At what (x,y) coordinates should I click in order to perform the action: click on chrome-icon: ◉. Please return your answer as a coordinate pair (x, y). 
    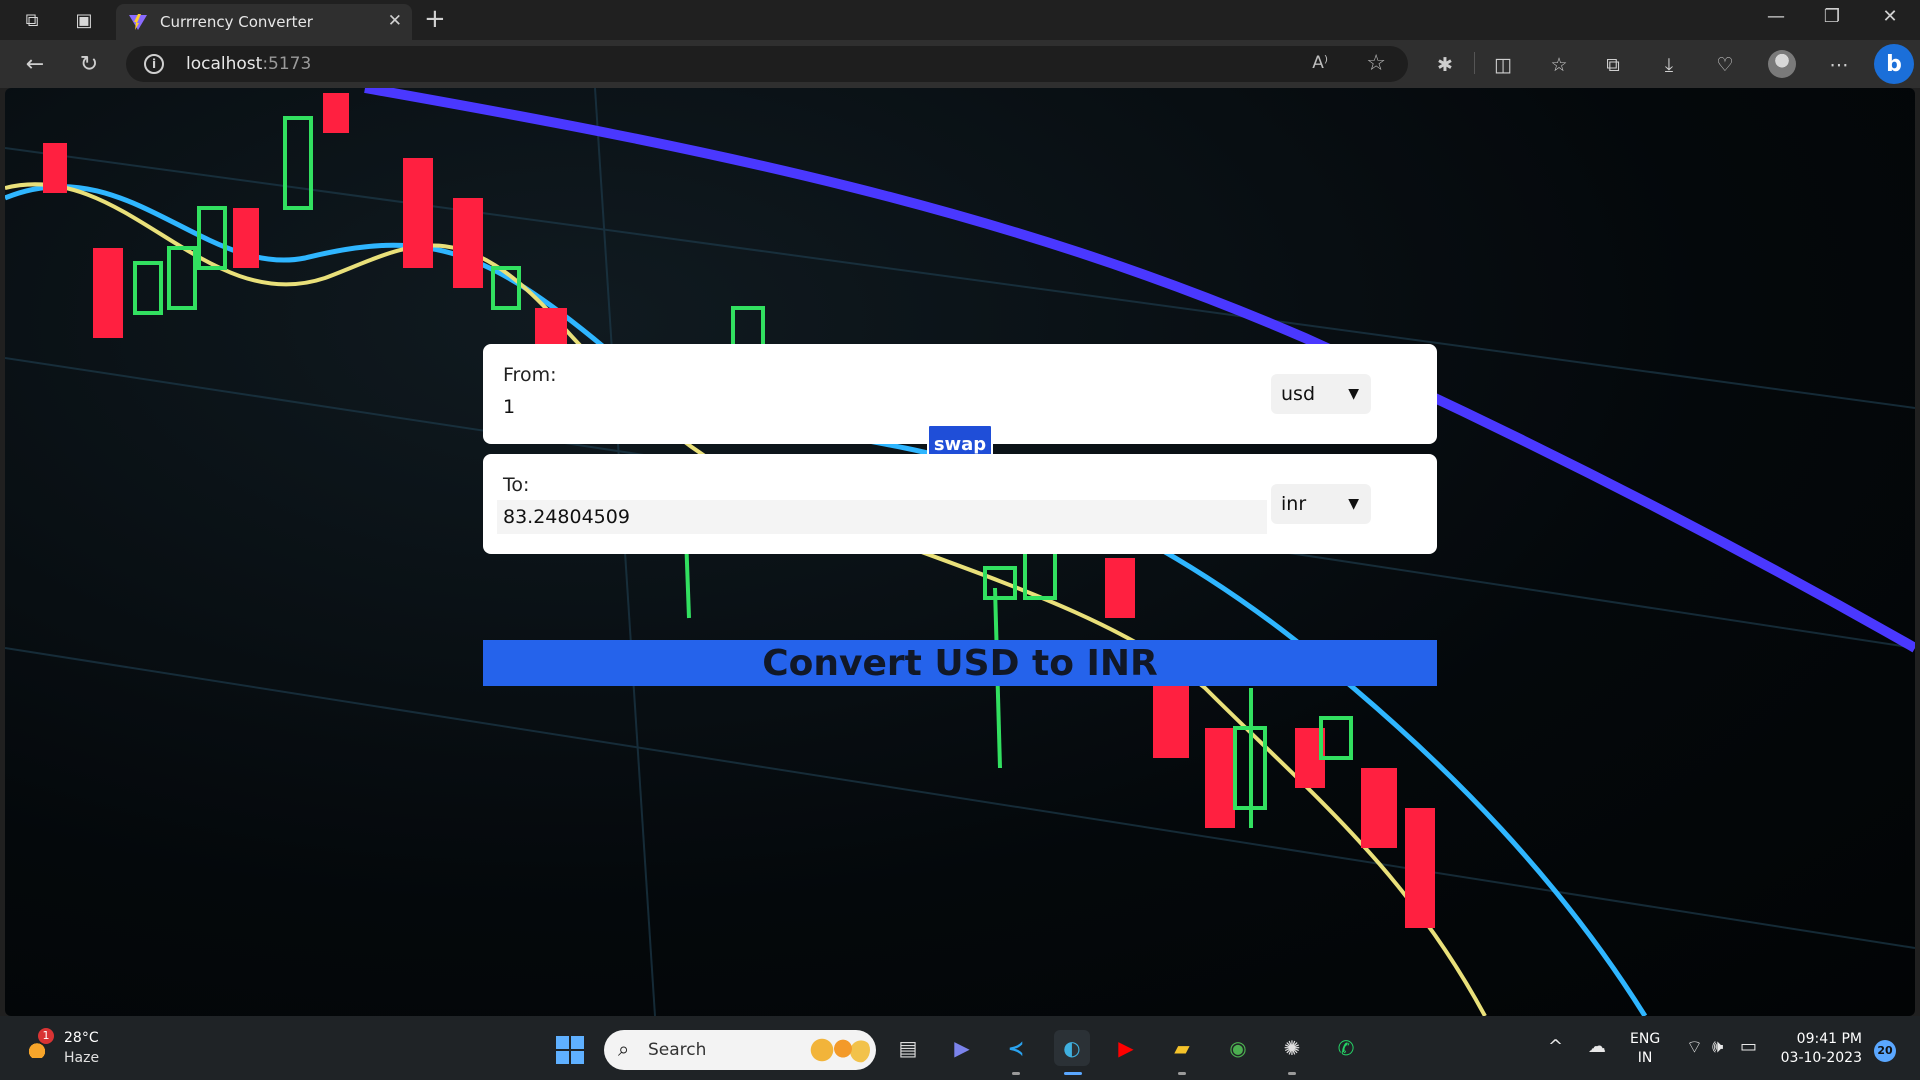
    Looking at the image, I should click on (1238, 1048).